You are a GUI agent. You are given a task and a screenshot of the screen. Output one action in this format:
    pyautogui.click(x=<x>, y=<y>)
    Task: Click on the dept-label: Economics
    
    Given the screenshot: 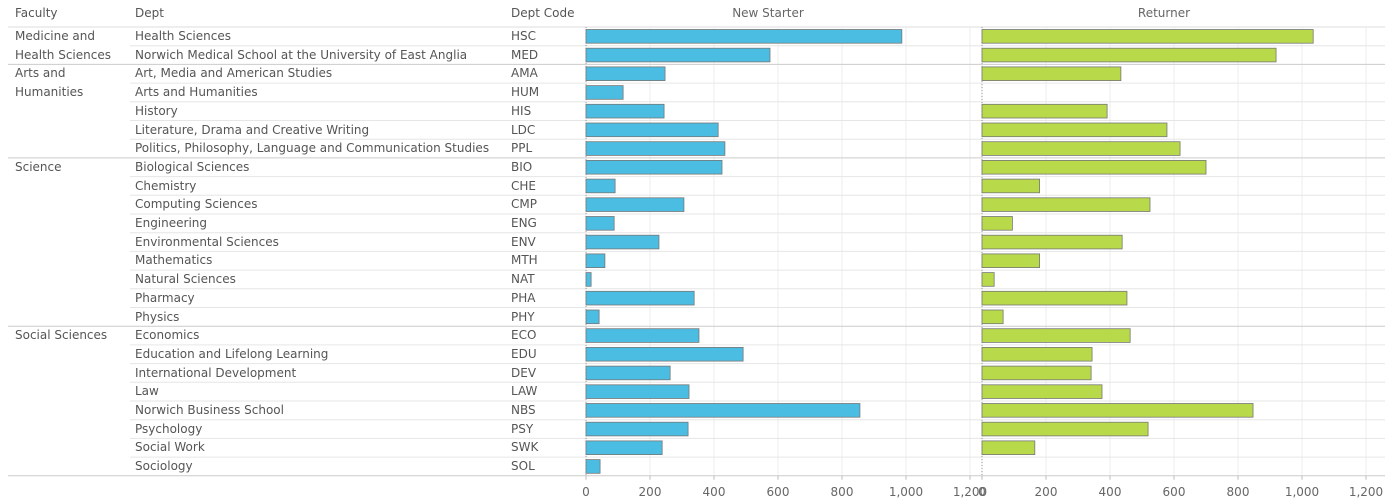 What is the action you would take?
    pyautogui.click(x=167, y=335)
    